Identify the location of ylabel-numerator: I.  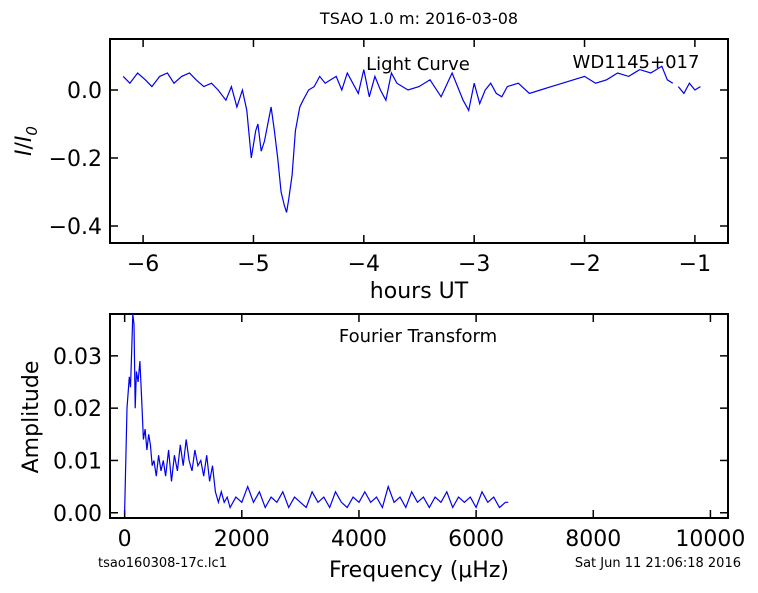
(24, 152).